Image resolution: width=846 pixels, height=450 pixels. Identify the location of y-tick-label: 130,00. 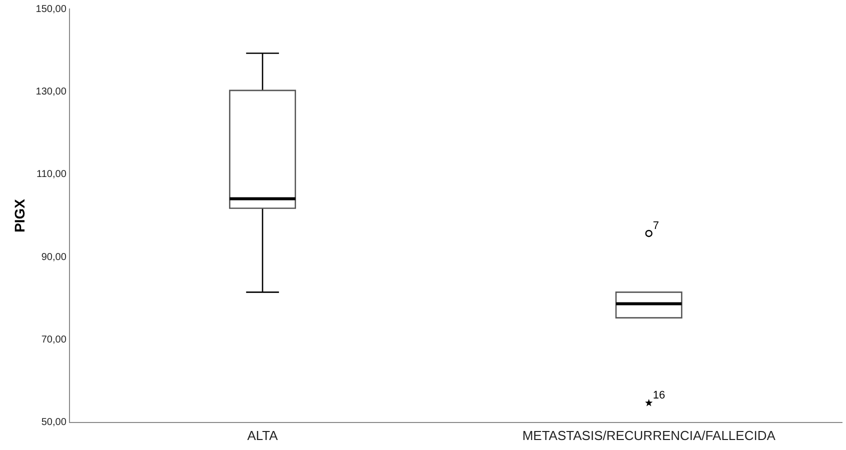
(51, 92).